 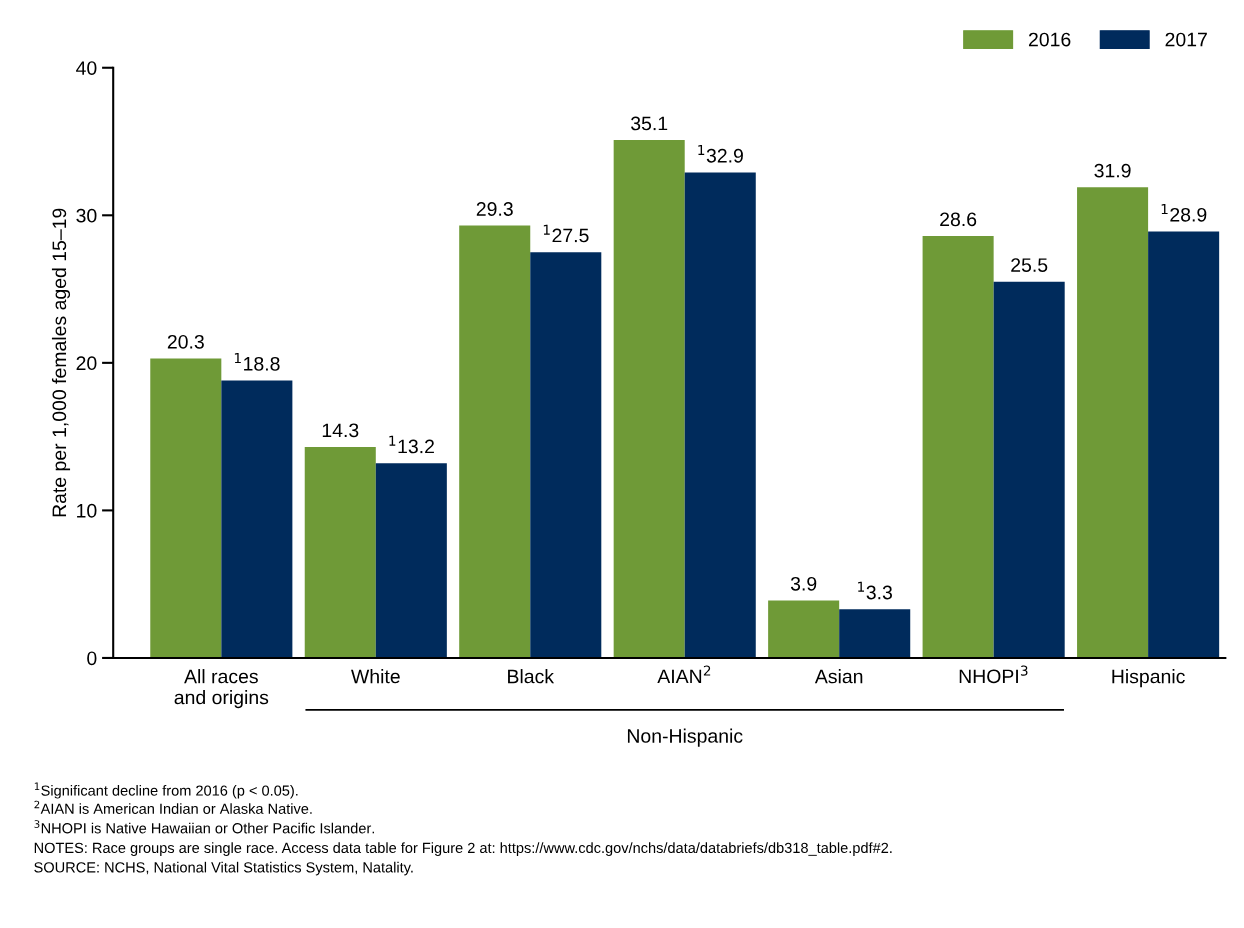 I want to click on data-label: 14.3, so click(x=340, y=430).